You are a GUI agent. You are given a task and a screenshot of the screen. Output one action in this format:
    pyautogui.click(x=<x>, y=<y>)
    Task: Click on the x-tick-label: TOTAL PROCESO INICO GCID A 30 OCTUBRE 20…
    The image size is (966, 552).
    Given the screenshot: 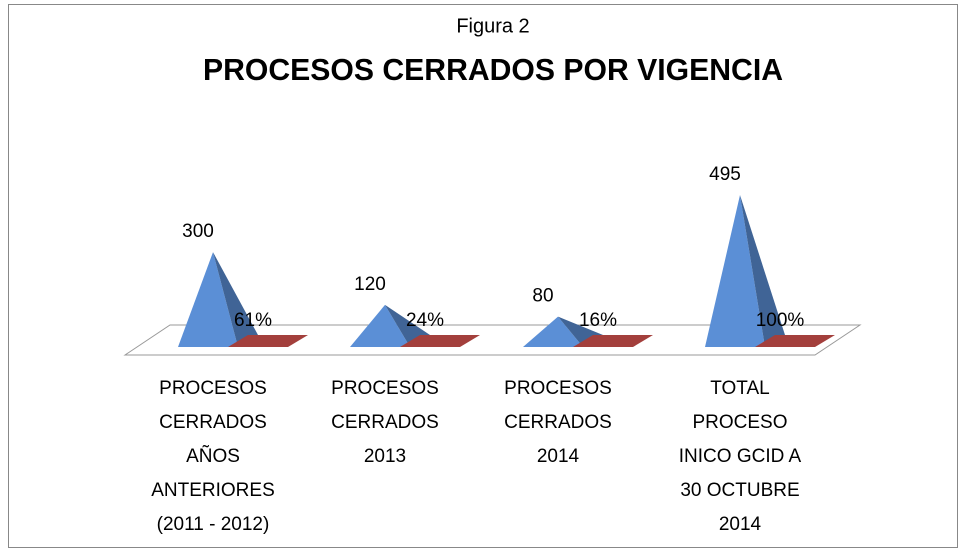 What is the action you would take?
    pyautogui.click(x=740, y=456)
    